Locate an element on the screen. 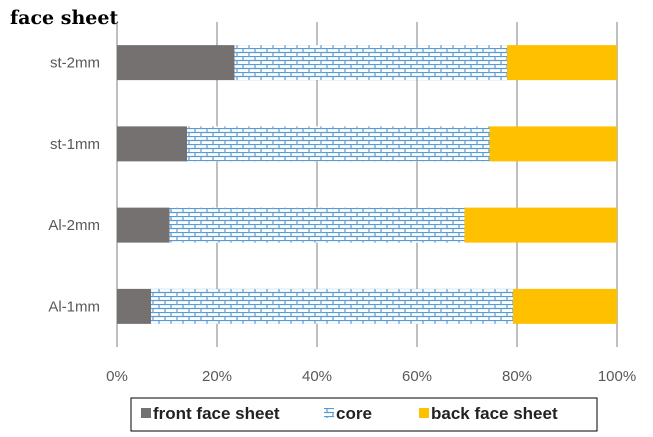 This screenshot has width=653, height=437. legend-label: front face sheet is located at coordinates (216, 413).